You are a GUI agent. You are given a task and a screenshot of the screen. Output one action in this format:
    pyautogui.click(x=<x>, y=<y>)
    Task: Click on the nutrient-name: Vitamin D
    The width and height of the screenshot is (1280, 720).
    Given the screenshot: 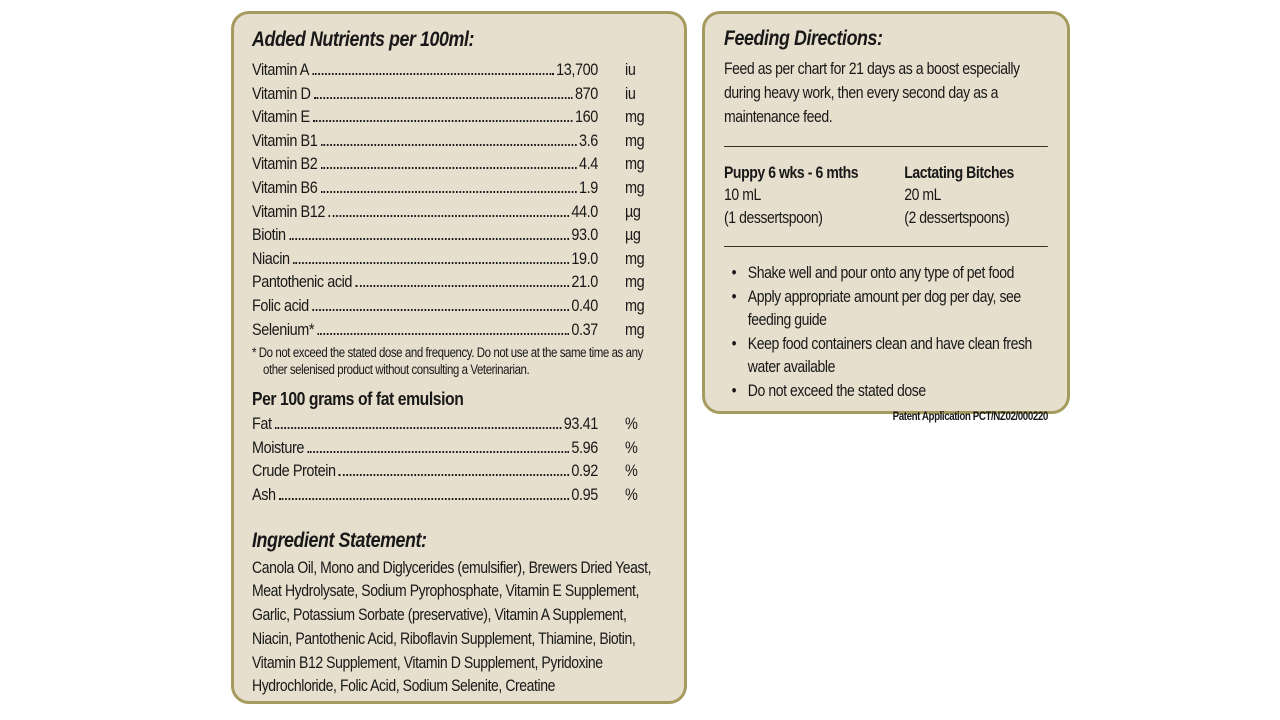 What is the action you would take?
    pyautogui.click(x=281, y=93)
    